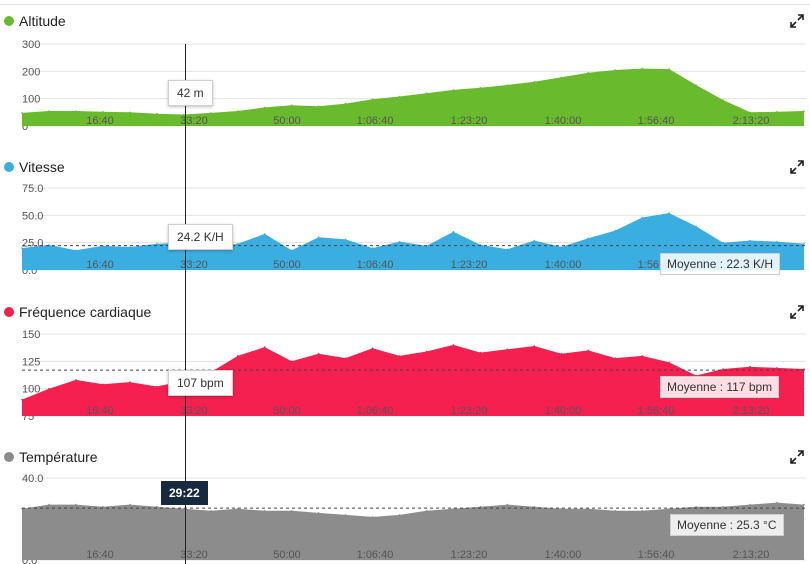 The width and height of the screenshot is (810, 564). Describe the element at coordinates (42, 21) in the screenshot. I see `panel-title: Altitude` at that location.